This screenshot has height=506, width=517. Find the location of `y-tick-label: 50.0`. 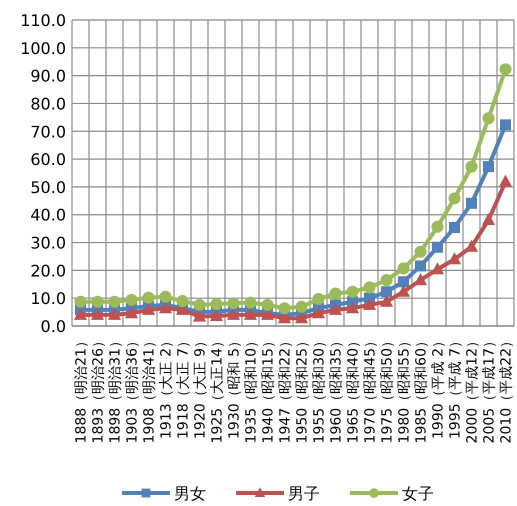

y-tick-label: 50.0 is located at coordinates (48, 187).